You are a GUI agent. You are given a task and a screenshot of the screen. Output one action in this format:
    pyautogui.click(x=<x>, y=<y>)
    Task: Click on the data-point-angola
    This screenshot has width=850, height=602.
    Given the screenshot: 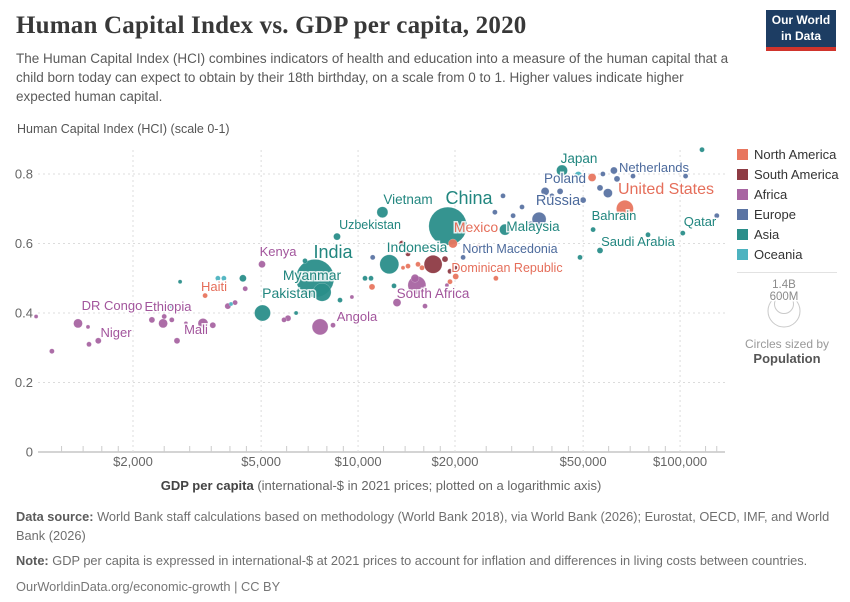 What is the action you would take?
    pyautogui.click(x=320, y=327)
    